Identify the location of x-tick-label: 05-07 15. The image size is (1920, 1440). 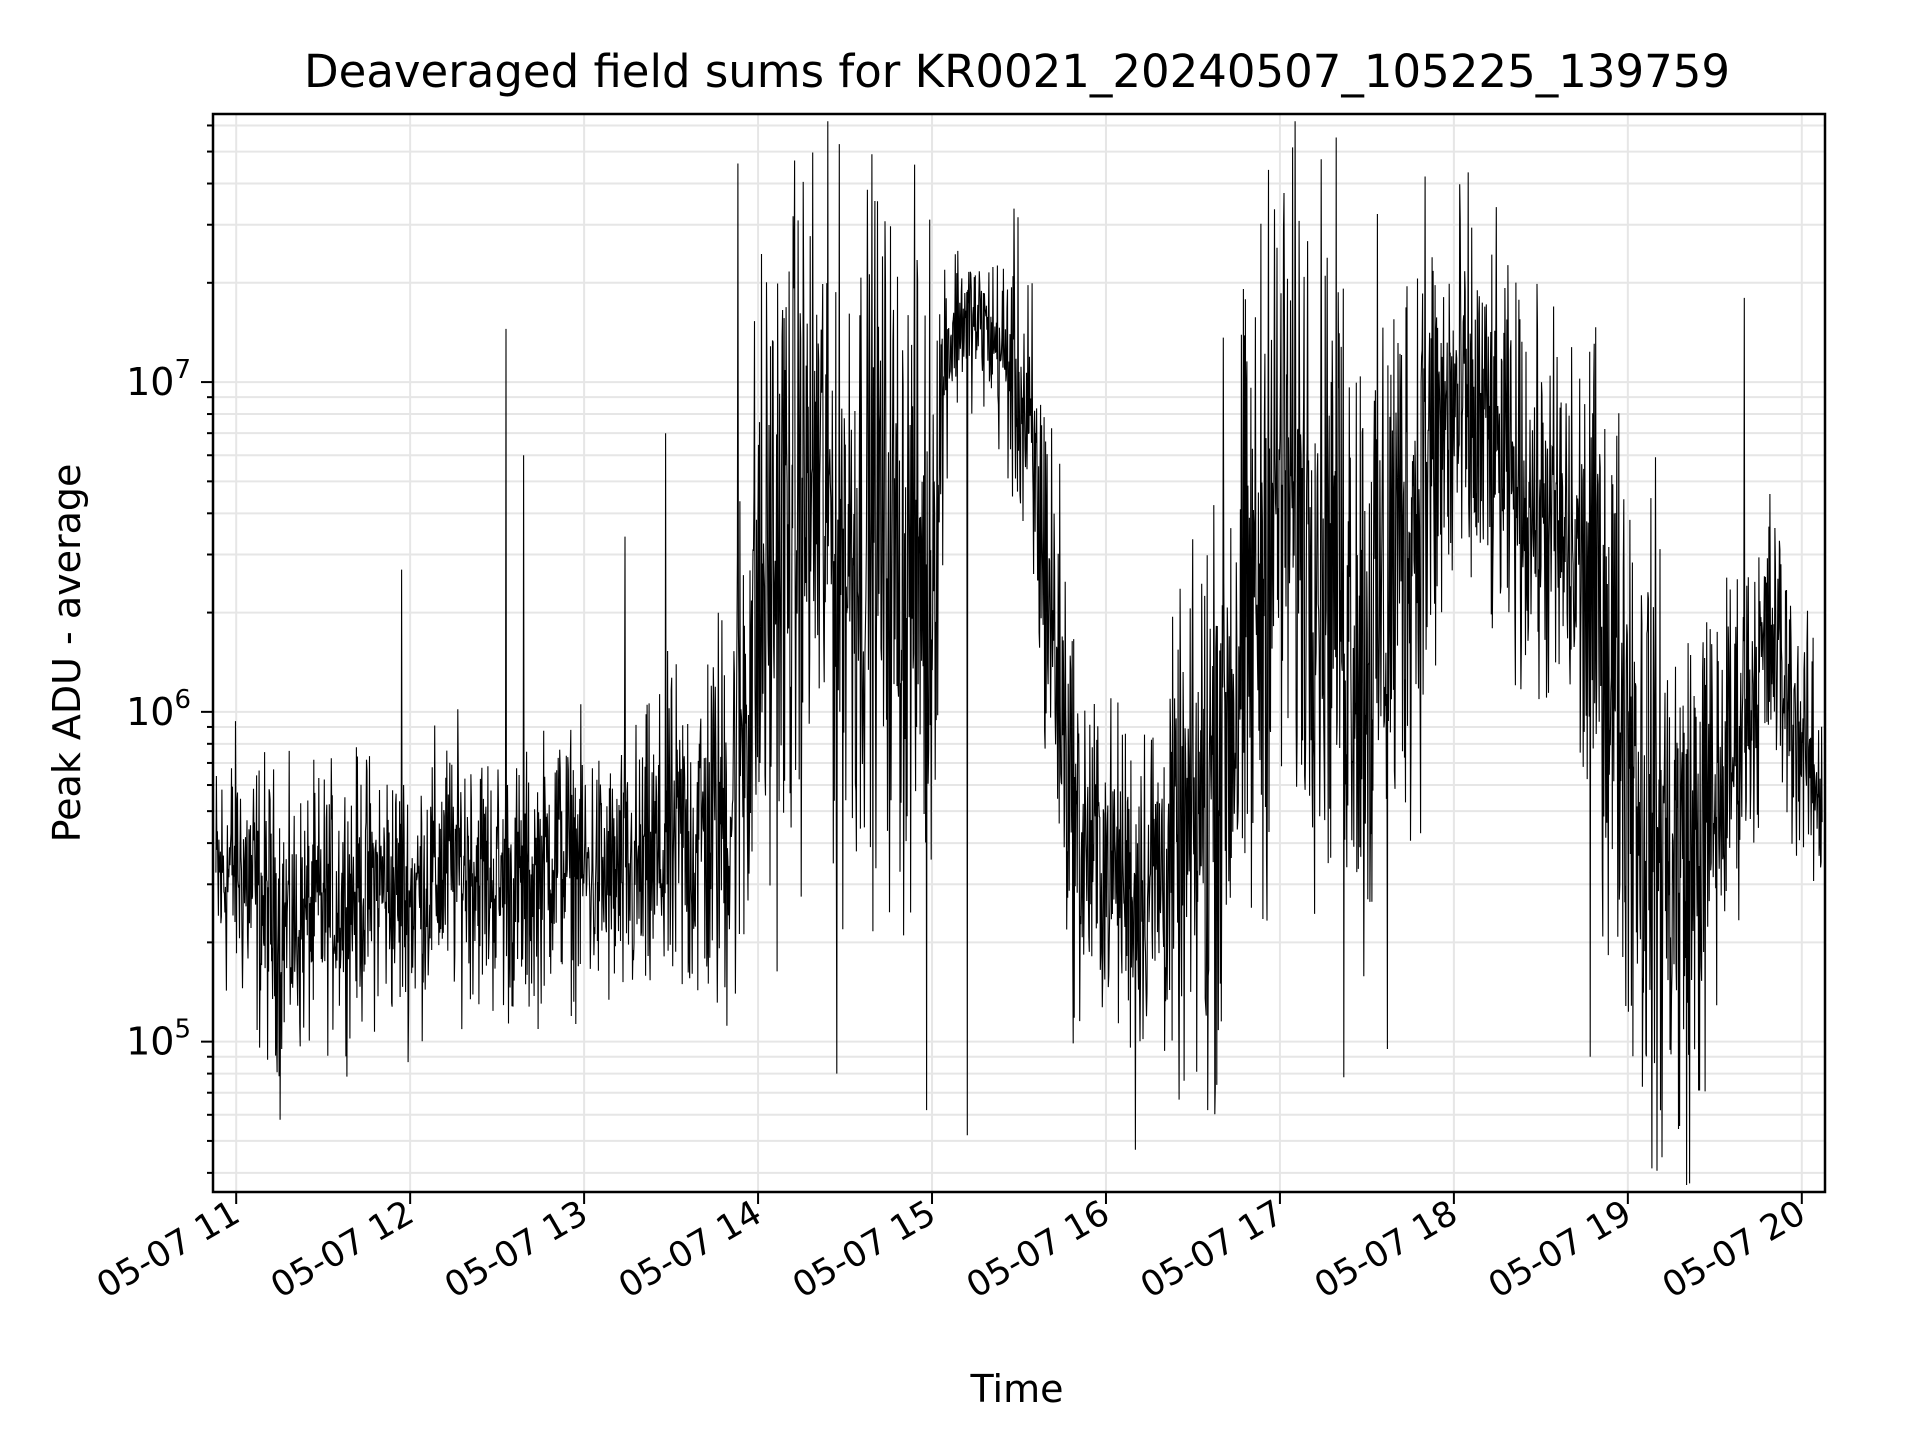
(864, 1249).